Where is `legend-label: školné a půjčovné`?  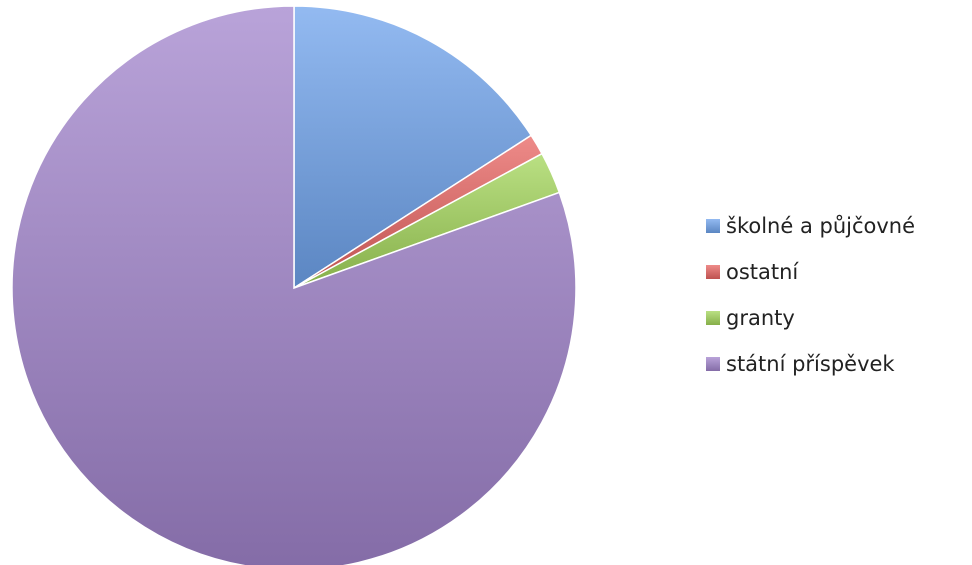
legend-label: školné a půjčovné is located at coordinates (820, 226).